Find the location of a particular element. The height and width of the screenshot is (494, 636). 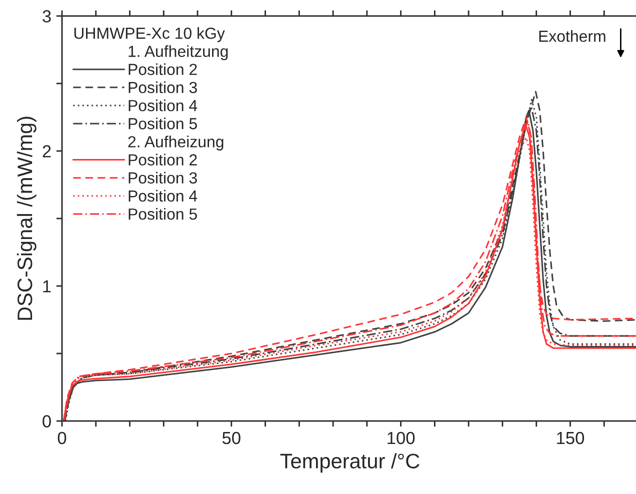

annotation: 1. Aufheitzung is located at coordinates (178, 52).